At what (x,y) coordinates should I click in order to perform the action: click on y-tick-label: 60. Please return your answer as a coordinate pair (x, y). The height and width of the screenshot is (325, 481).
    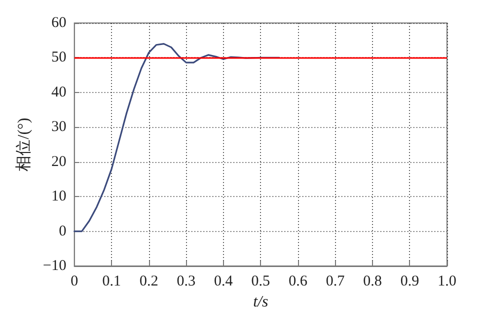
    Looking at the image, I should click on (58, 23).